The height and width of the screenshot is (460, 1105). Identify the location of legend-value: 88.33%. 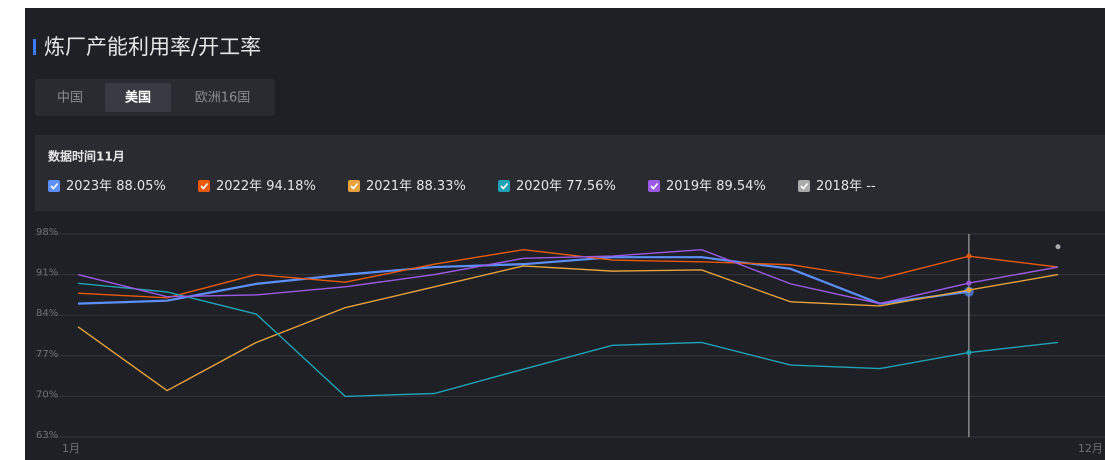
(441, 186).